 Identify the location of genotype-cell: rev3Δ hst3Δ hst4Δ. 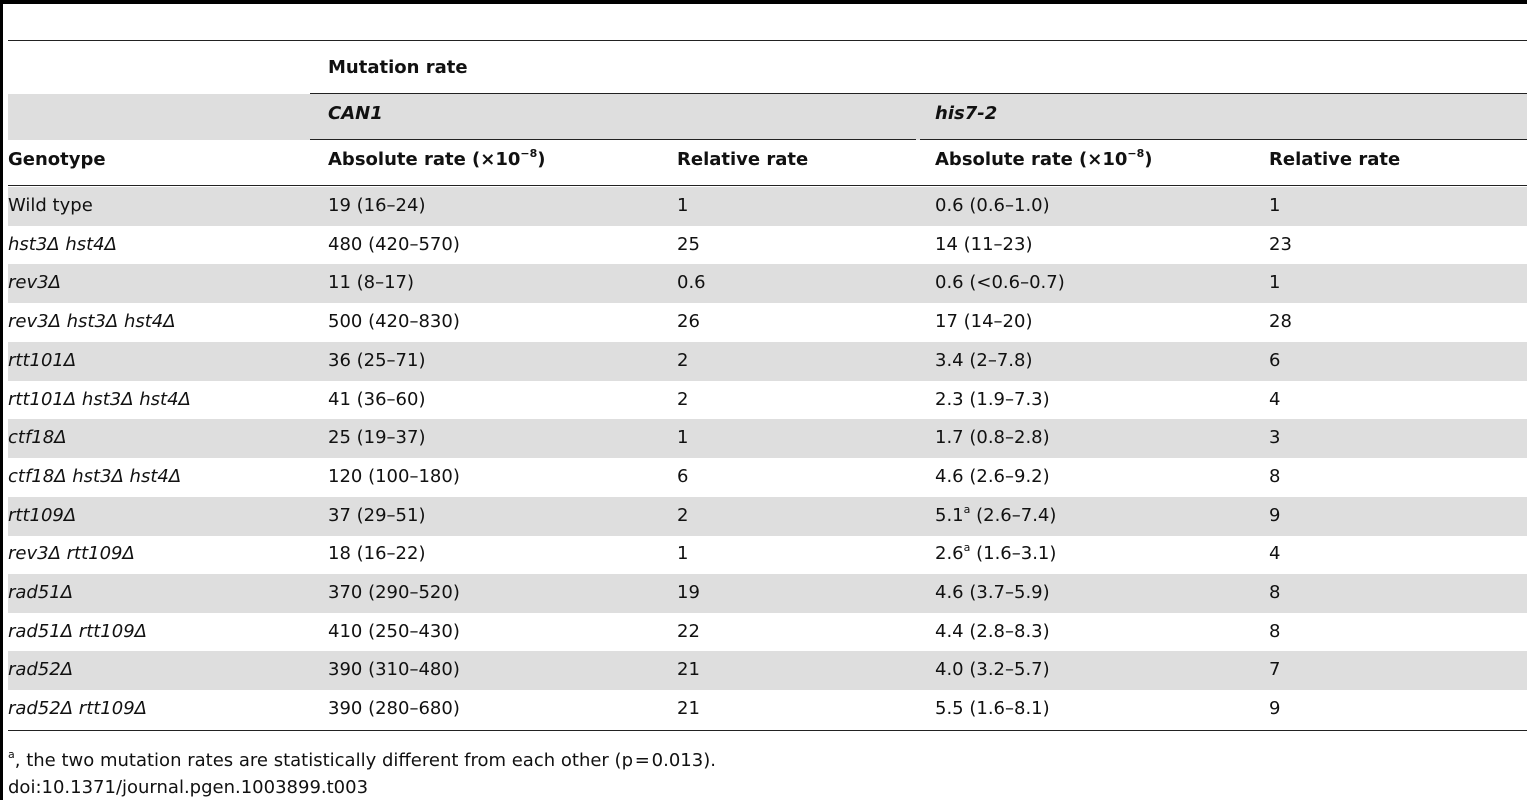
(92, 321).